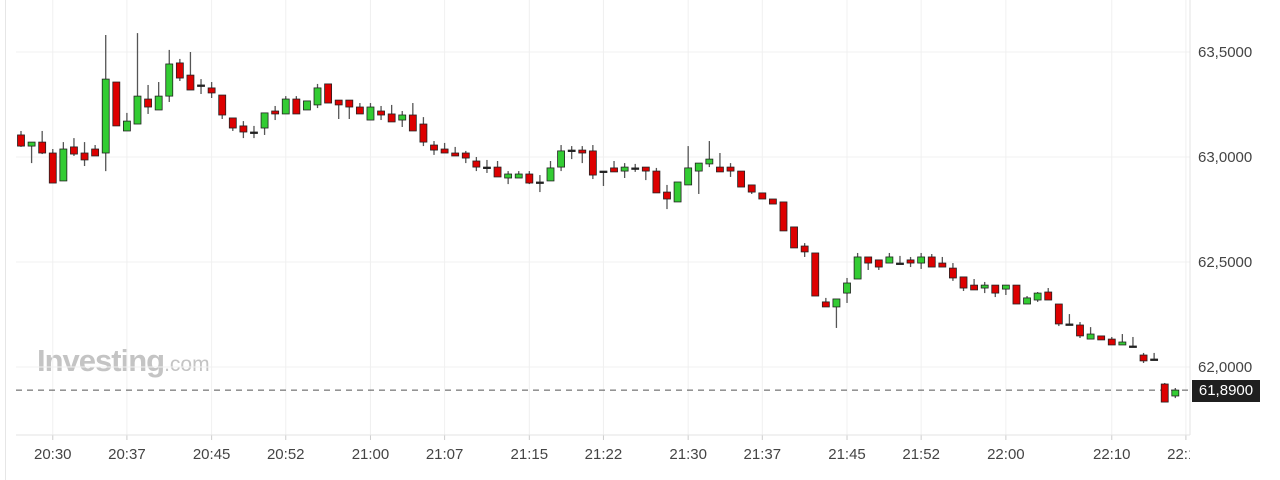 The height and width of the screenshot is (480, 1280). Describe the element at coordinates (1006, 454) in the screenshot. I see `x-tick-label: 22:00` at that location.